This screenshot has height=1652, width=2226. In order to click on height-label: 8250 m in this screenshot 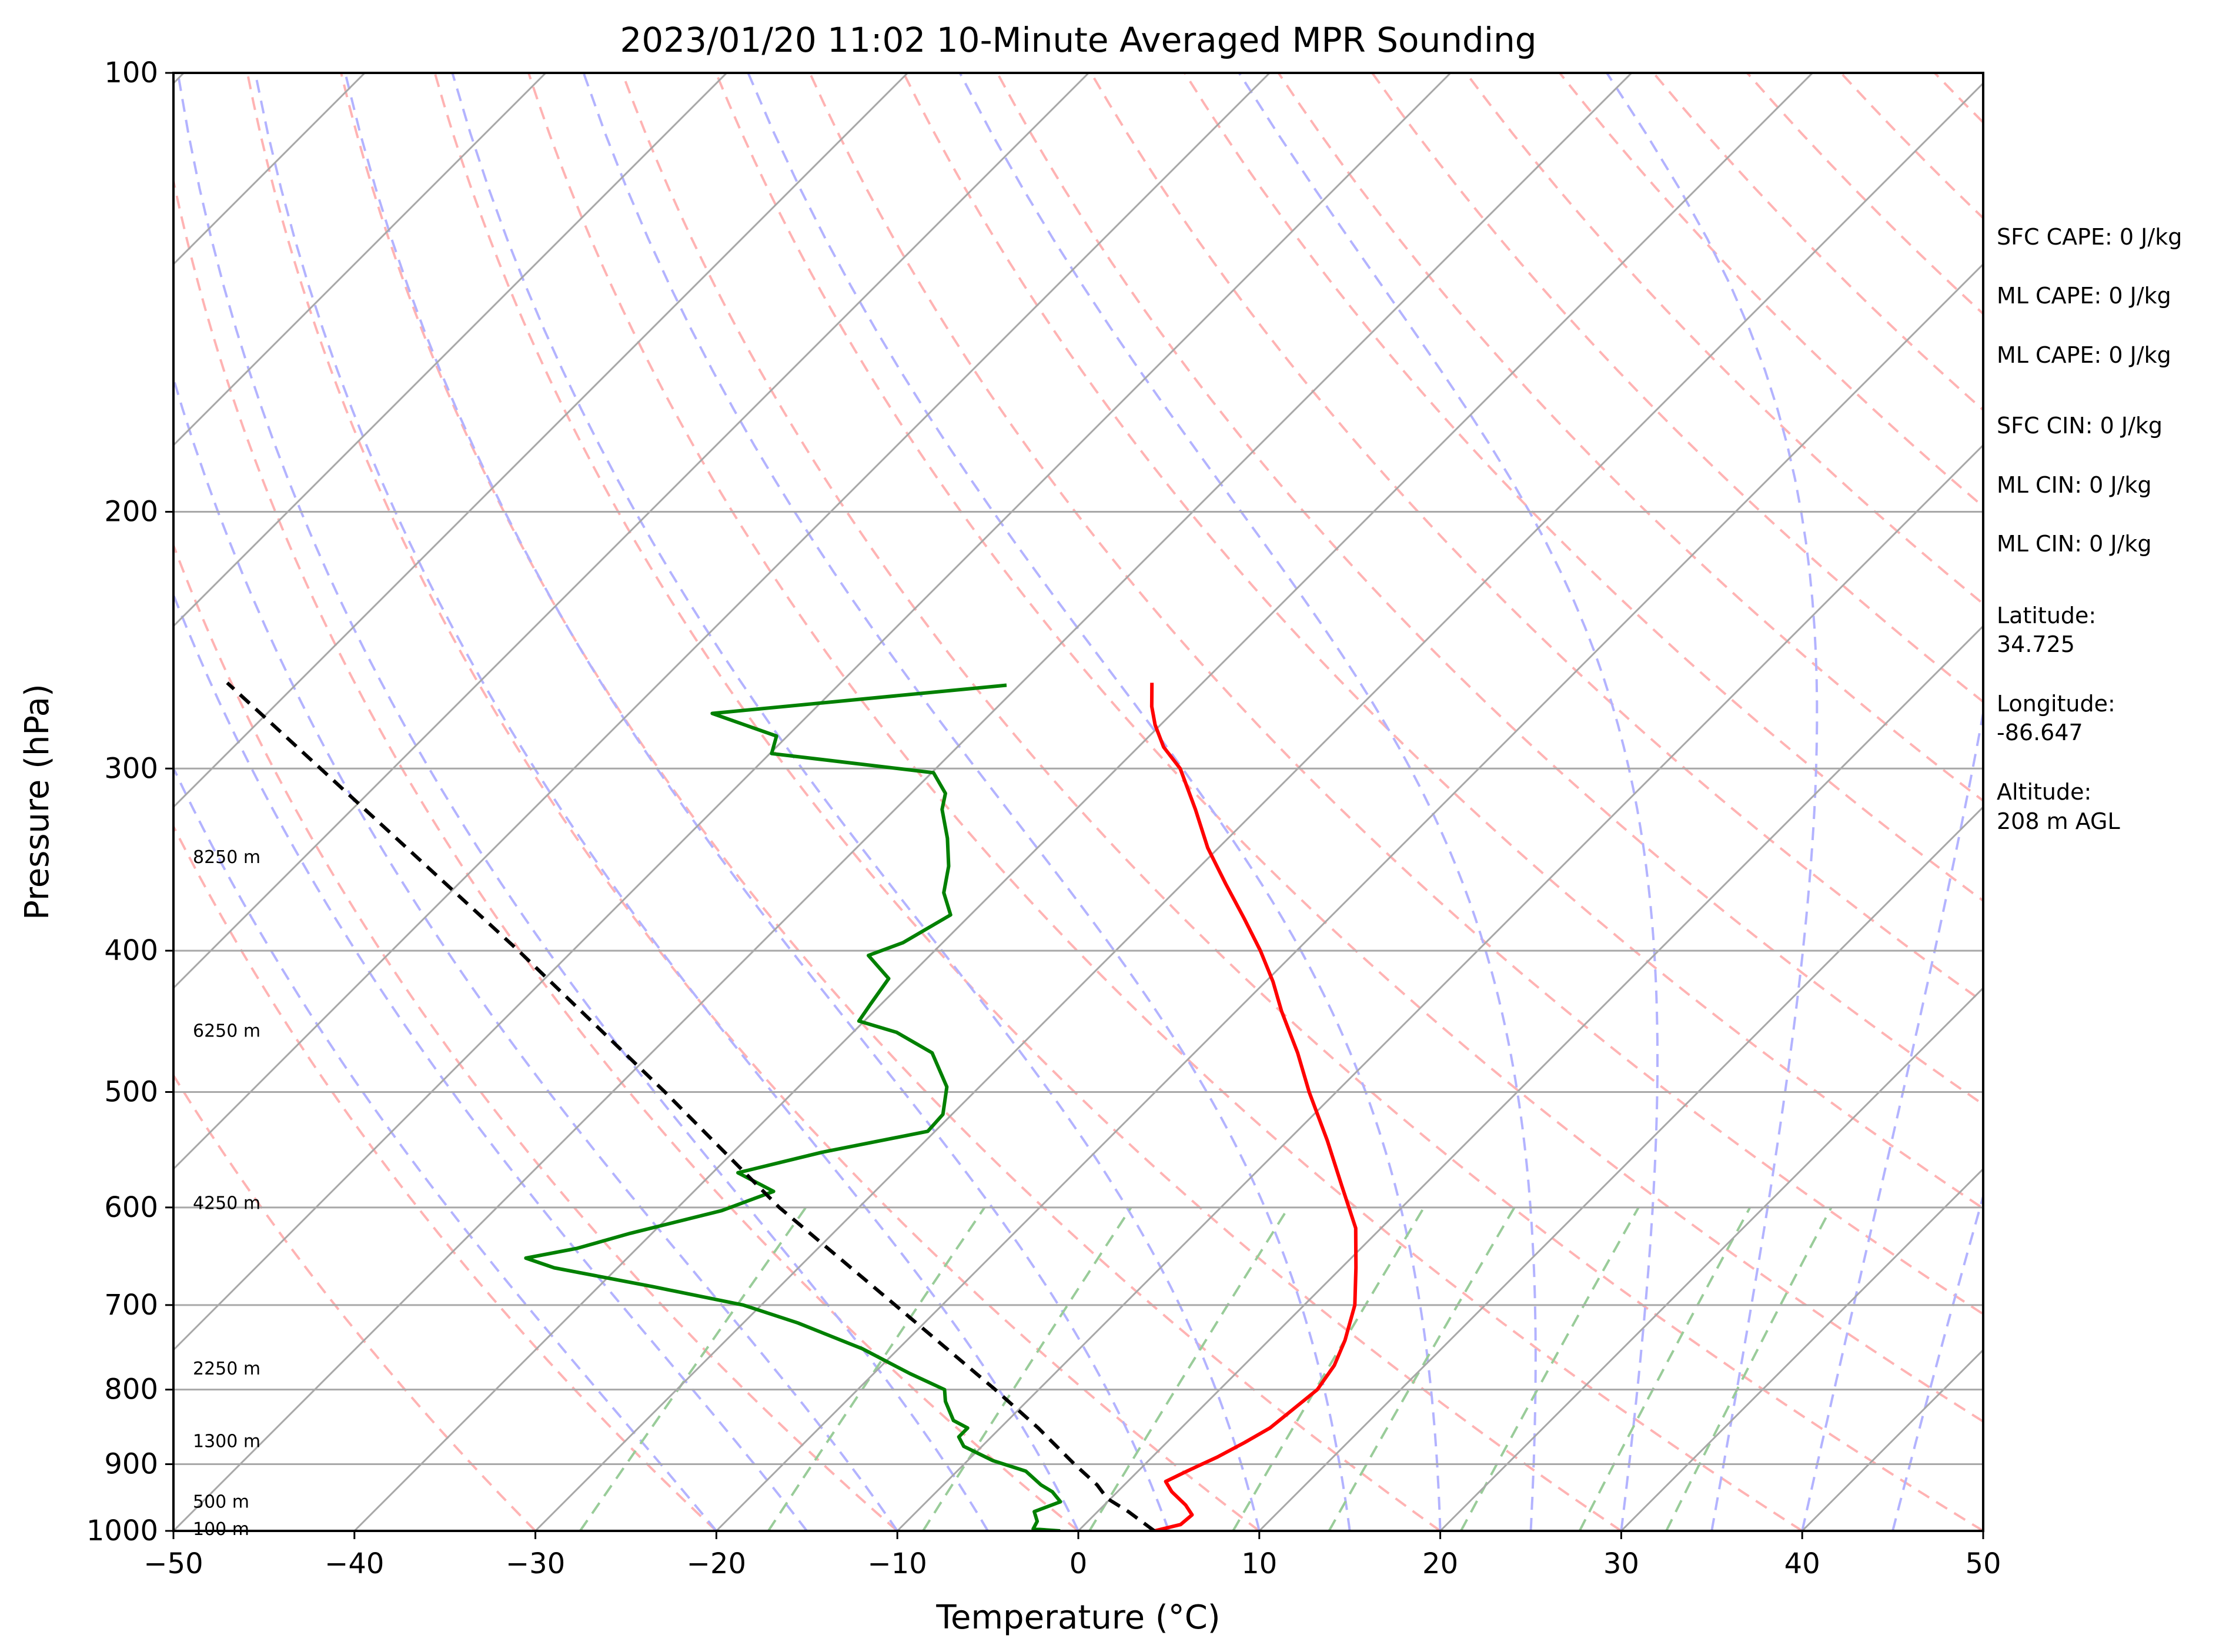, I will do `click(227, 858)`.